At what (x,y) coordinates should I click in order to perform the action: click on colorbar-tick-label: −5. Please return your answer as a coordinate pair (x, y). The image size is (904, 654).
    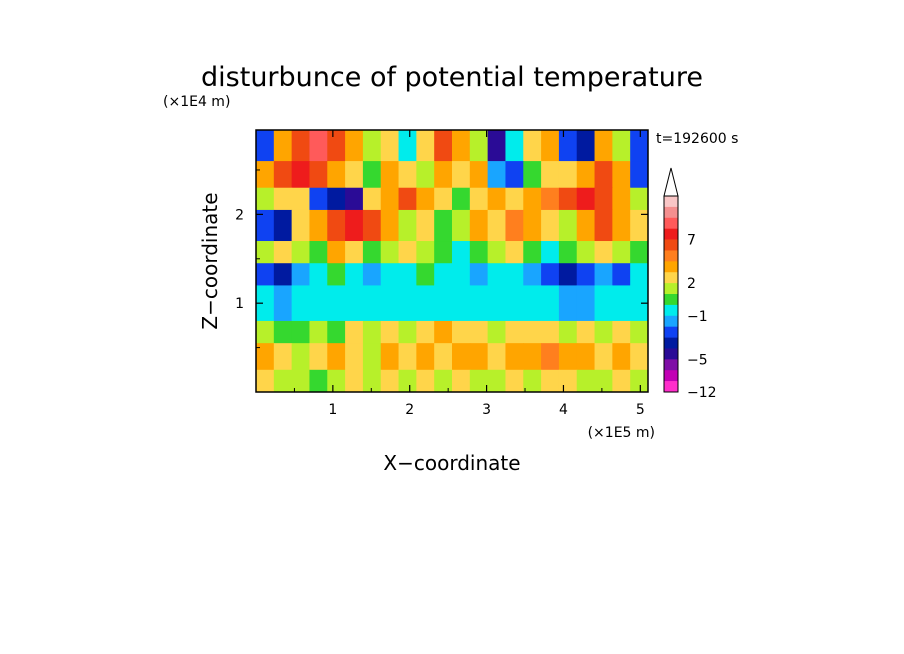
    Looking at the image, I should click on (697, 360).